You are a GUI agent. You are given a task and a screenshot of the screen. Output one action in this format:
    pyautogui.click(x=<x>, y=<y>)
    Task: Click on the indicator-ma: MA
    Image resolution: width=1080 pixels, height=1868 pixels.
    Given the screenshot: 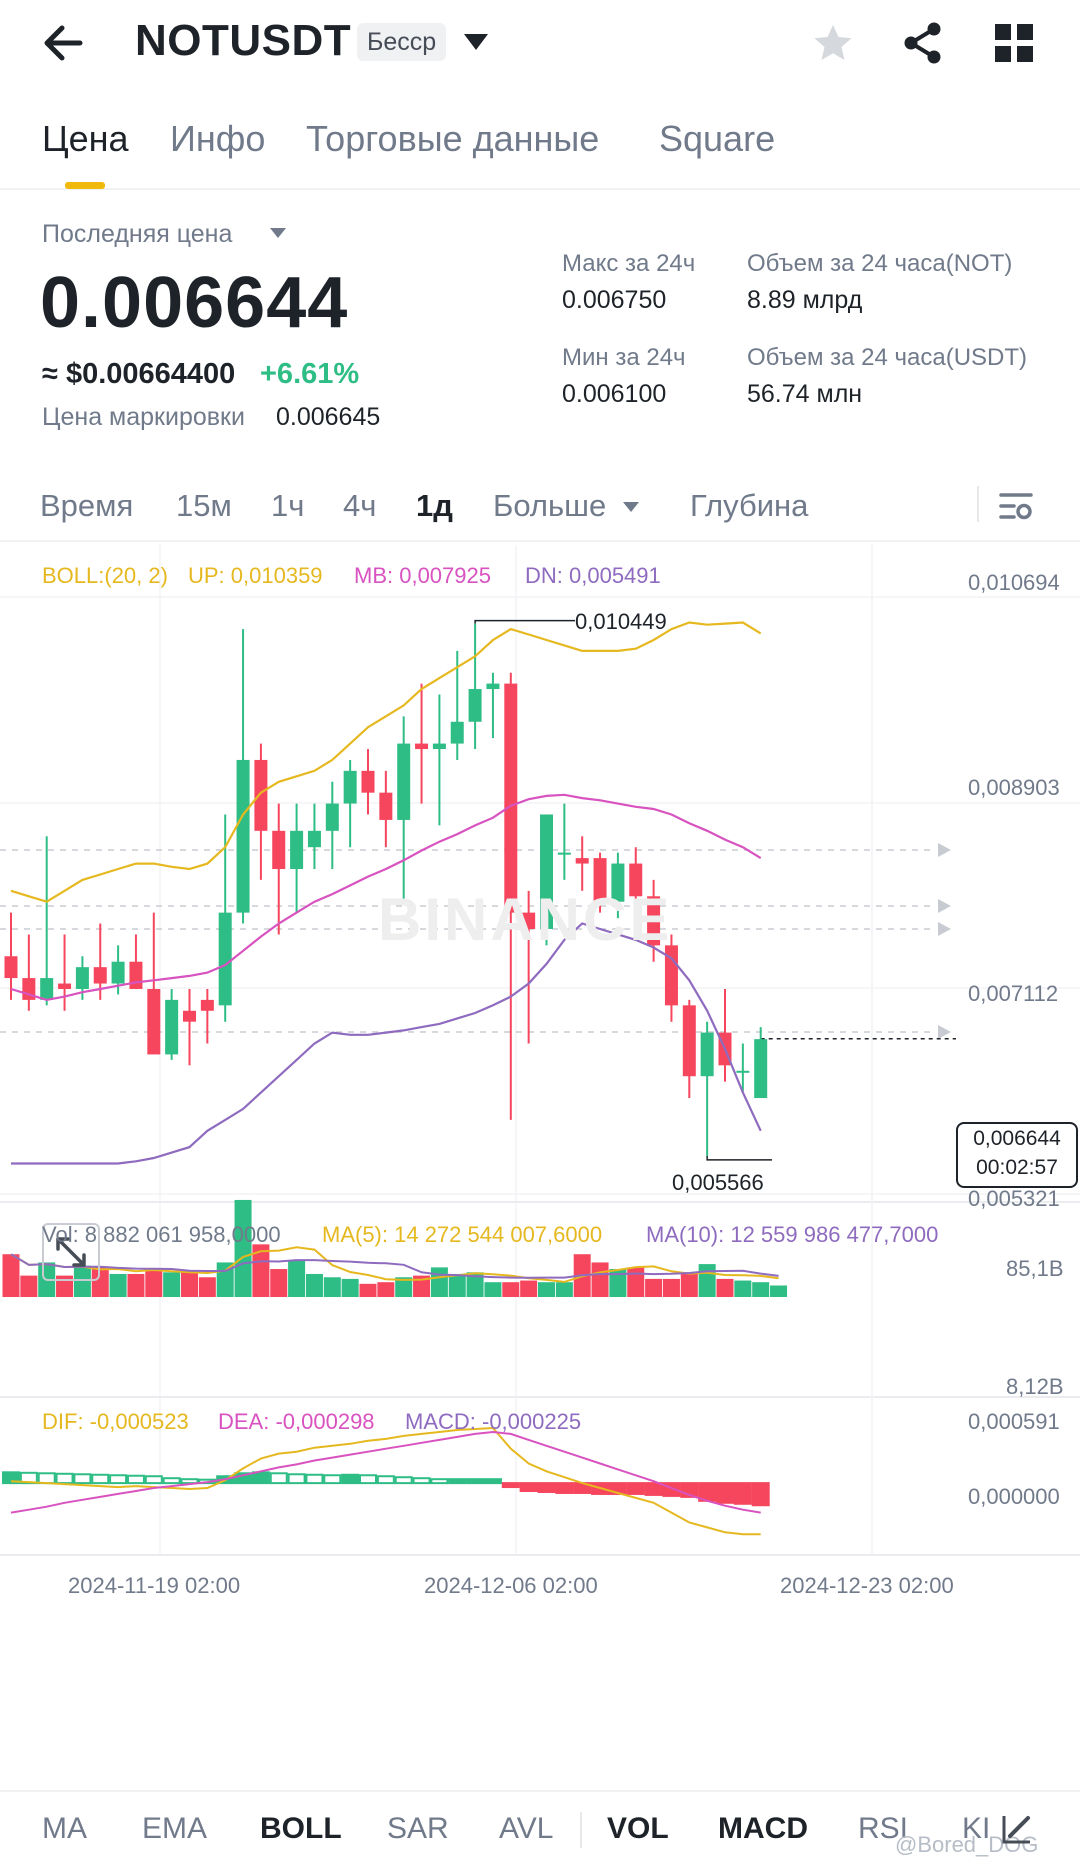 What is the action you would take?
    pyautogui.click(x=64, y=1828)
    